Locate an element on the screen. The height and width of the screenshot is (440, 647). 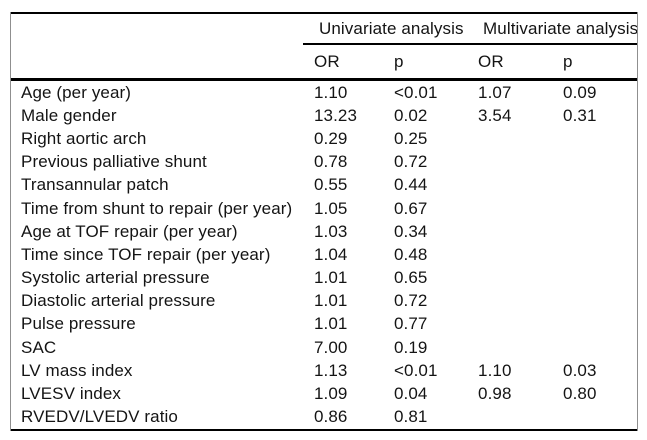
row-label: Time from shunt to repair (per year) is located at coordinates (157, 208).